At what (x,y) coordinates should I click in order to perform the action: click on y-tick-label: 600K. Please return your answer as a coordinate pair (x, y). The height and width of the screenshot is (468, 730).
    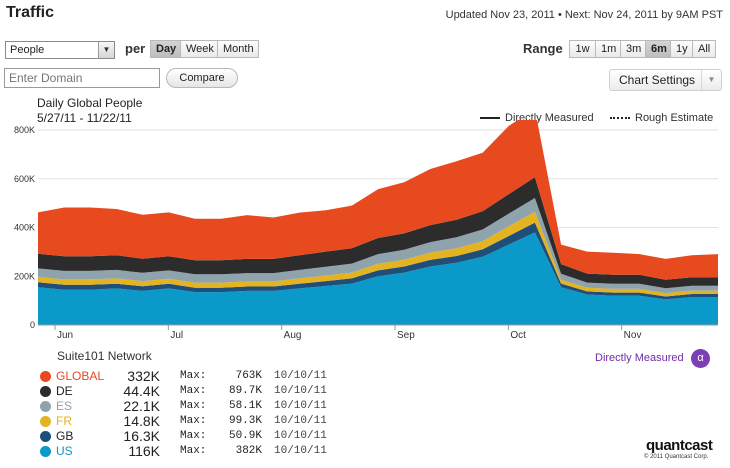
    Looking at the image, I should click on (24, 179).